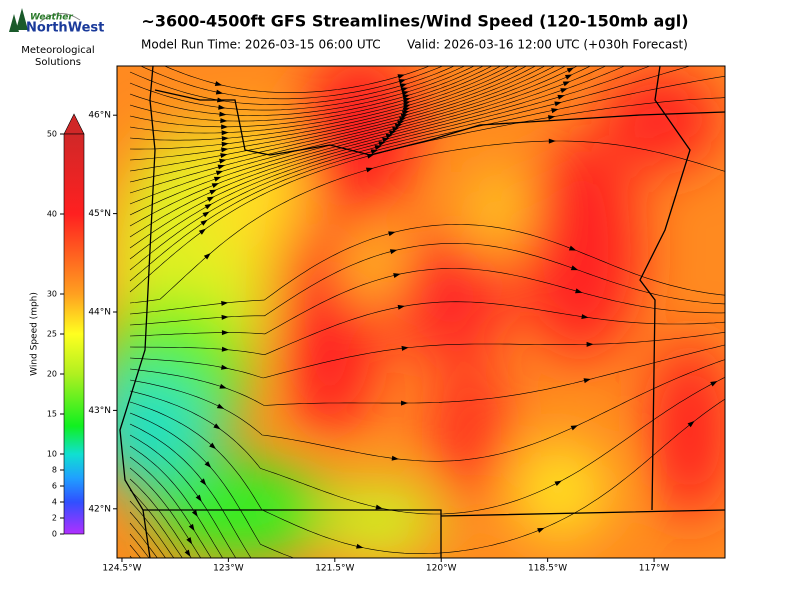 This screenshot has width=800, height=600. What do you see at coordinates (99, 214) in the screenshot?
I see `y-tick-label: 45°N` at bounding box center [99, 214].